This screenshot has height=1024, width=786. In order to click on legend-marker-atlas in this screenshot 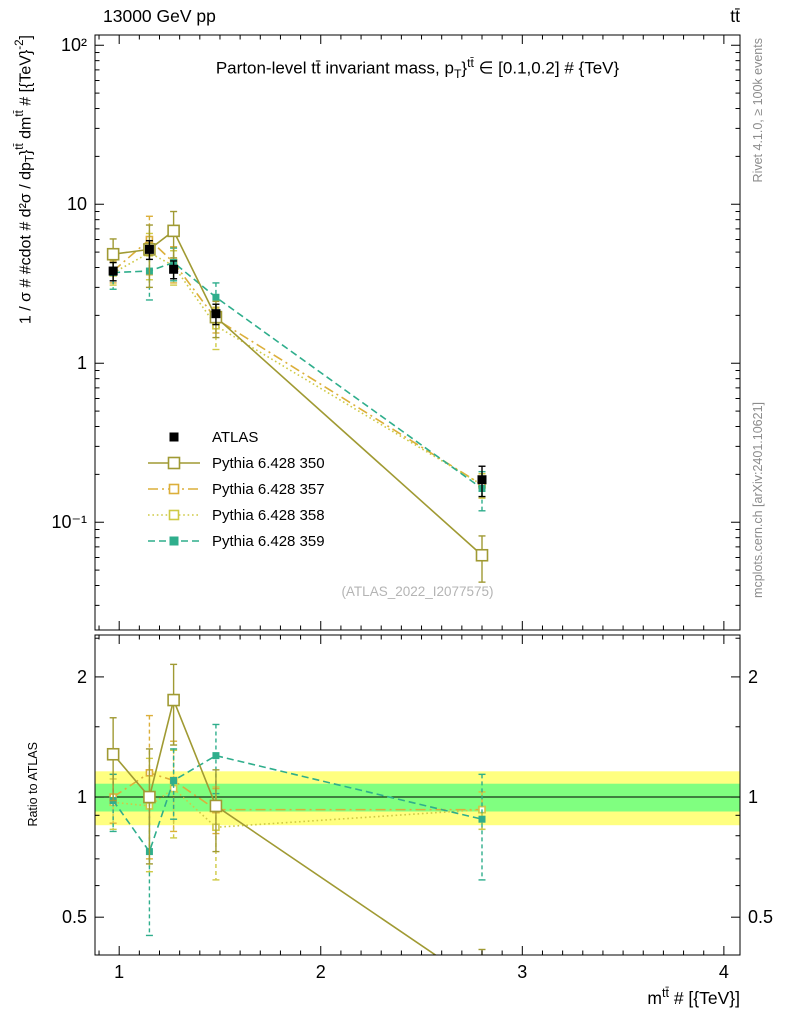, I will do `click(174, 437)`.